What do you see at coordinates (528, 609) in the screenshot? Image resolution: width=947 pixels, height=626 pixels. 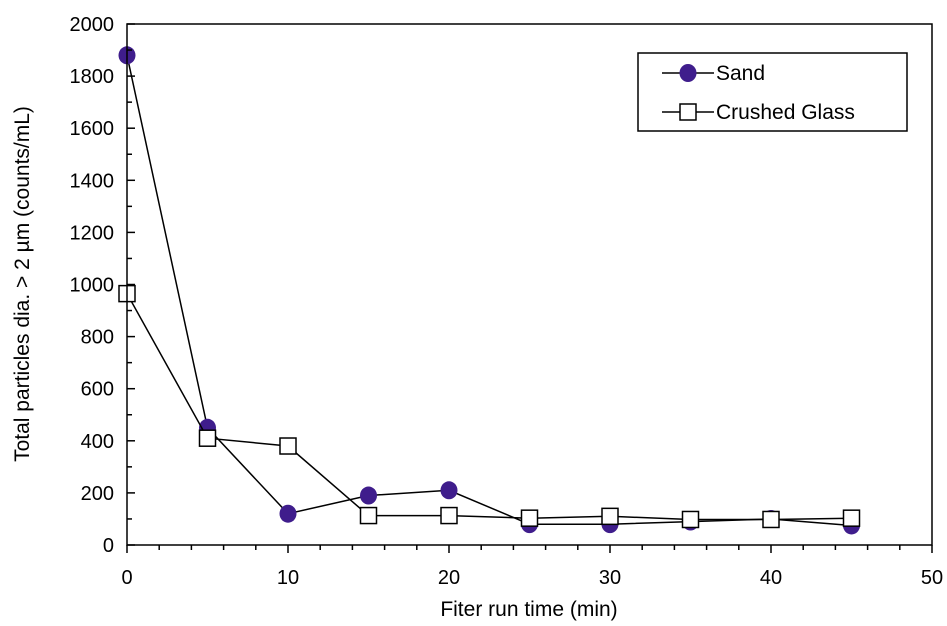 I see `x-axis-title: Fiter run time (min)` at bounding box center [528, 609].